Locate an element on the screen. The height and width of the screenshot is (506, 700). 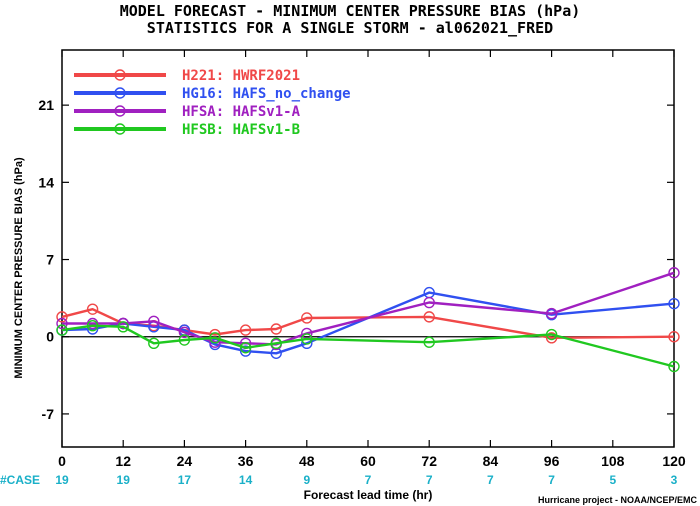
x-tick-label: 24 is located at coordinates (185, 461).